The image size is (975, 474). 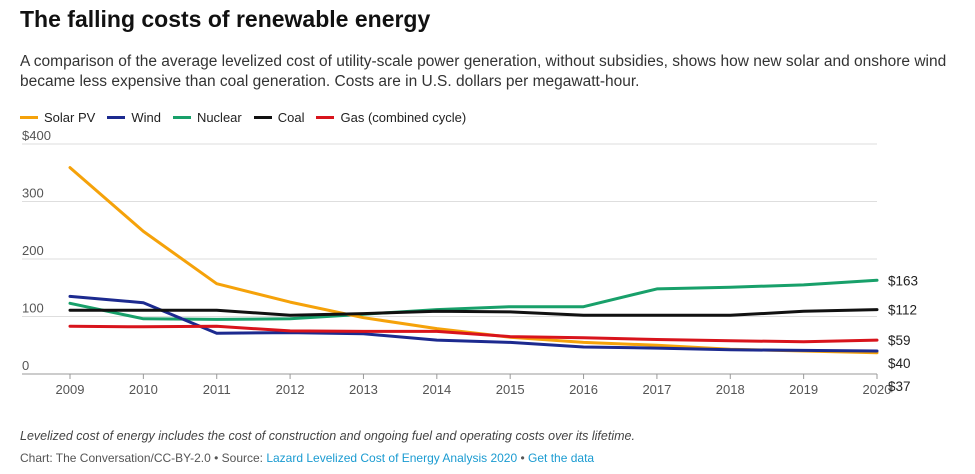 What do you see at coordinates (510, 389) in the screenshot?
I see `x-tick-label: 2015` at bounding box center [510, 389].